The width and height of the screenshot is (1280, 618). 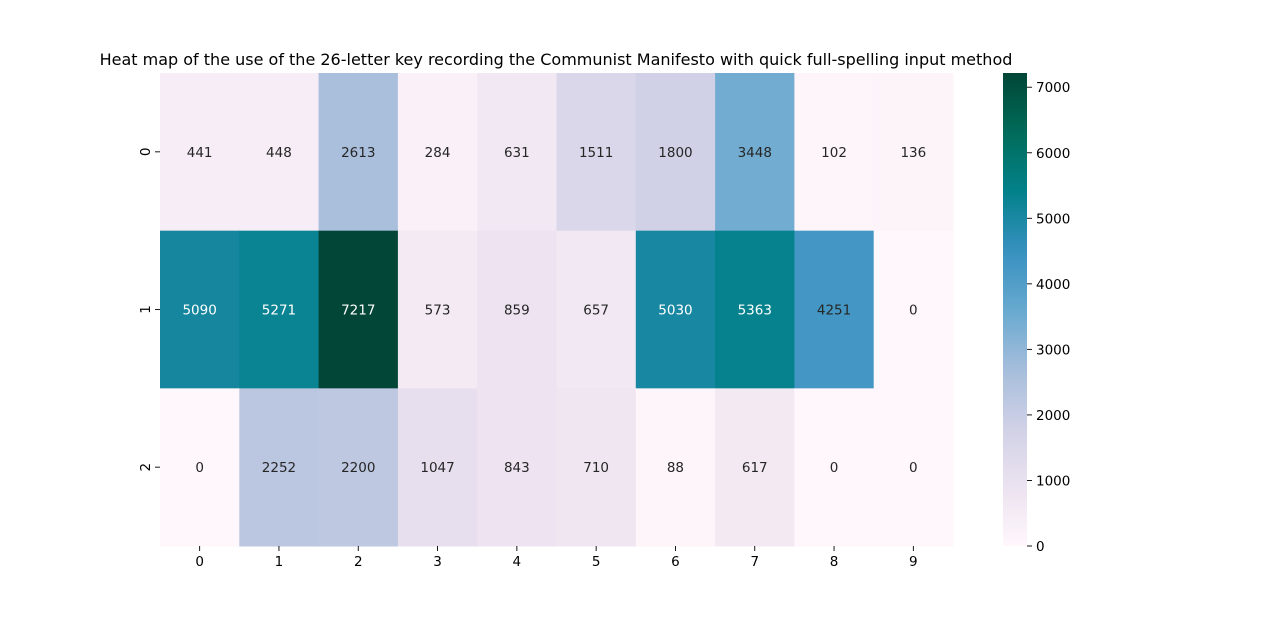 I want to click on heatmap-cell-r1-c8, so click(x=834, y=309).